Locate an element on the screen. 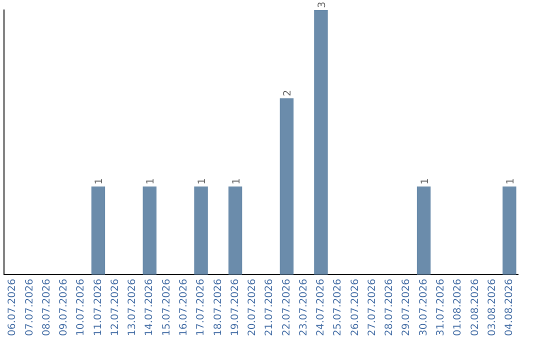  x-tick-label: 15.07.2026 is located at coordinates (166, 307).